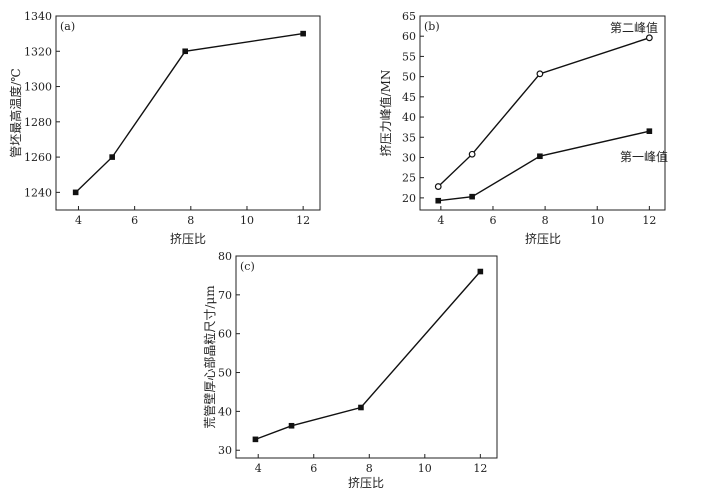  I want to click on x-tick-label-b: 10, so click(597, 220).